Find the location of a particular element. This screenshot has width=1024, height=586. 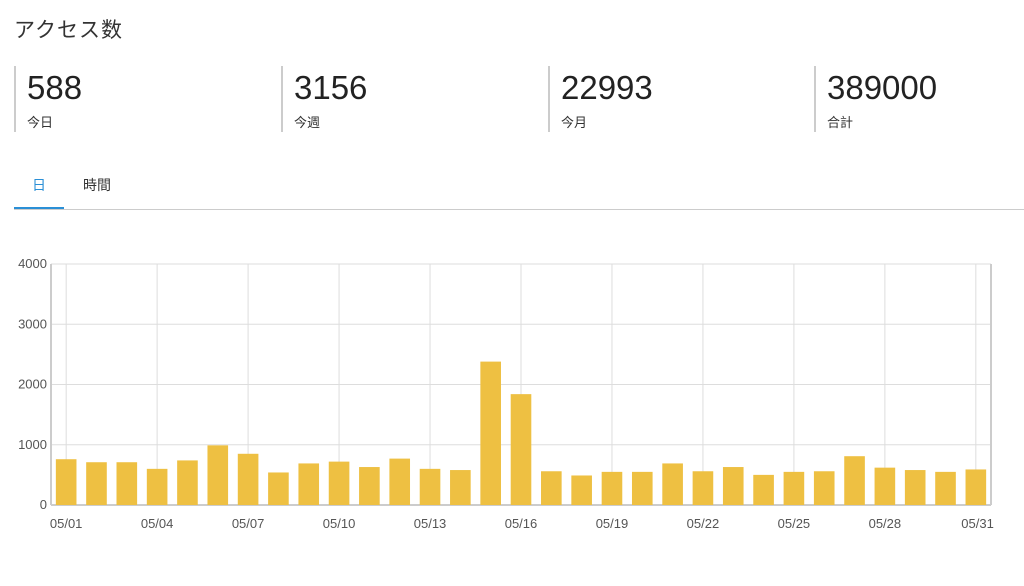

stat-today-label: 今日 is located at coordinates (40, 123).